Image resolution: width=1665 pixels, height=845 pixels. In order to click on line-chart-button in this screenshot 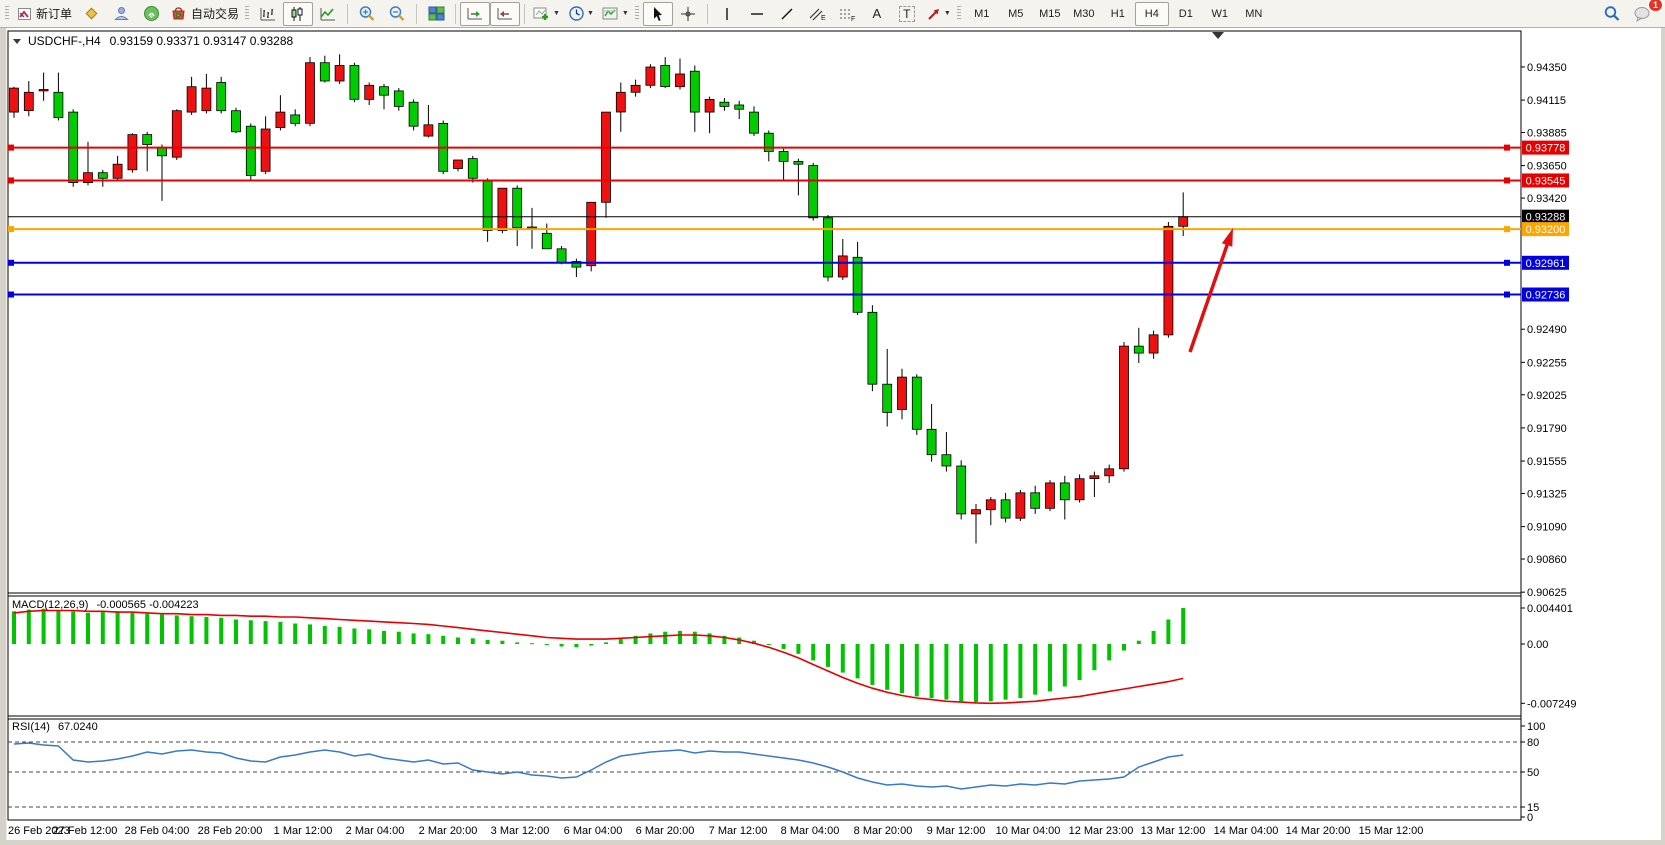, I will do `click(328, 14)`.